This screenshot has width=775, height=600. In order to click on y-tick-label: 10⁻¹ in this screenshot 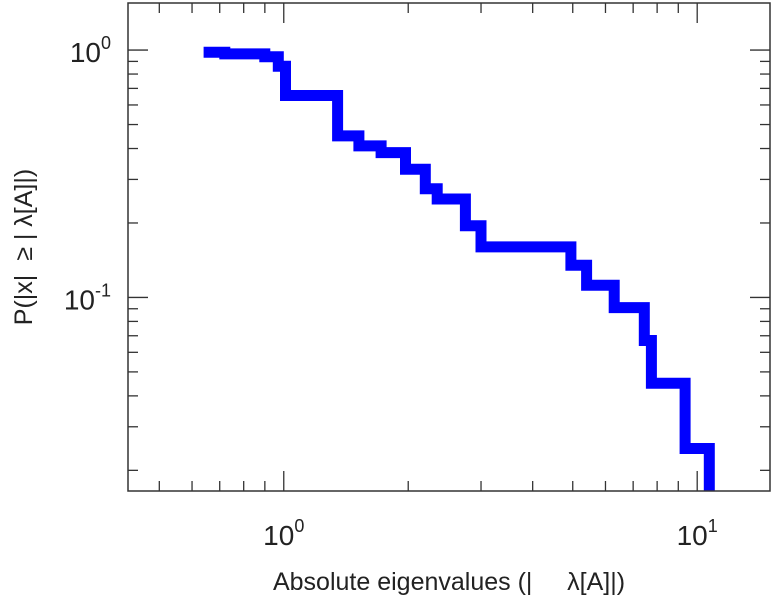, I will do `click(87, 297)`.